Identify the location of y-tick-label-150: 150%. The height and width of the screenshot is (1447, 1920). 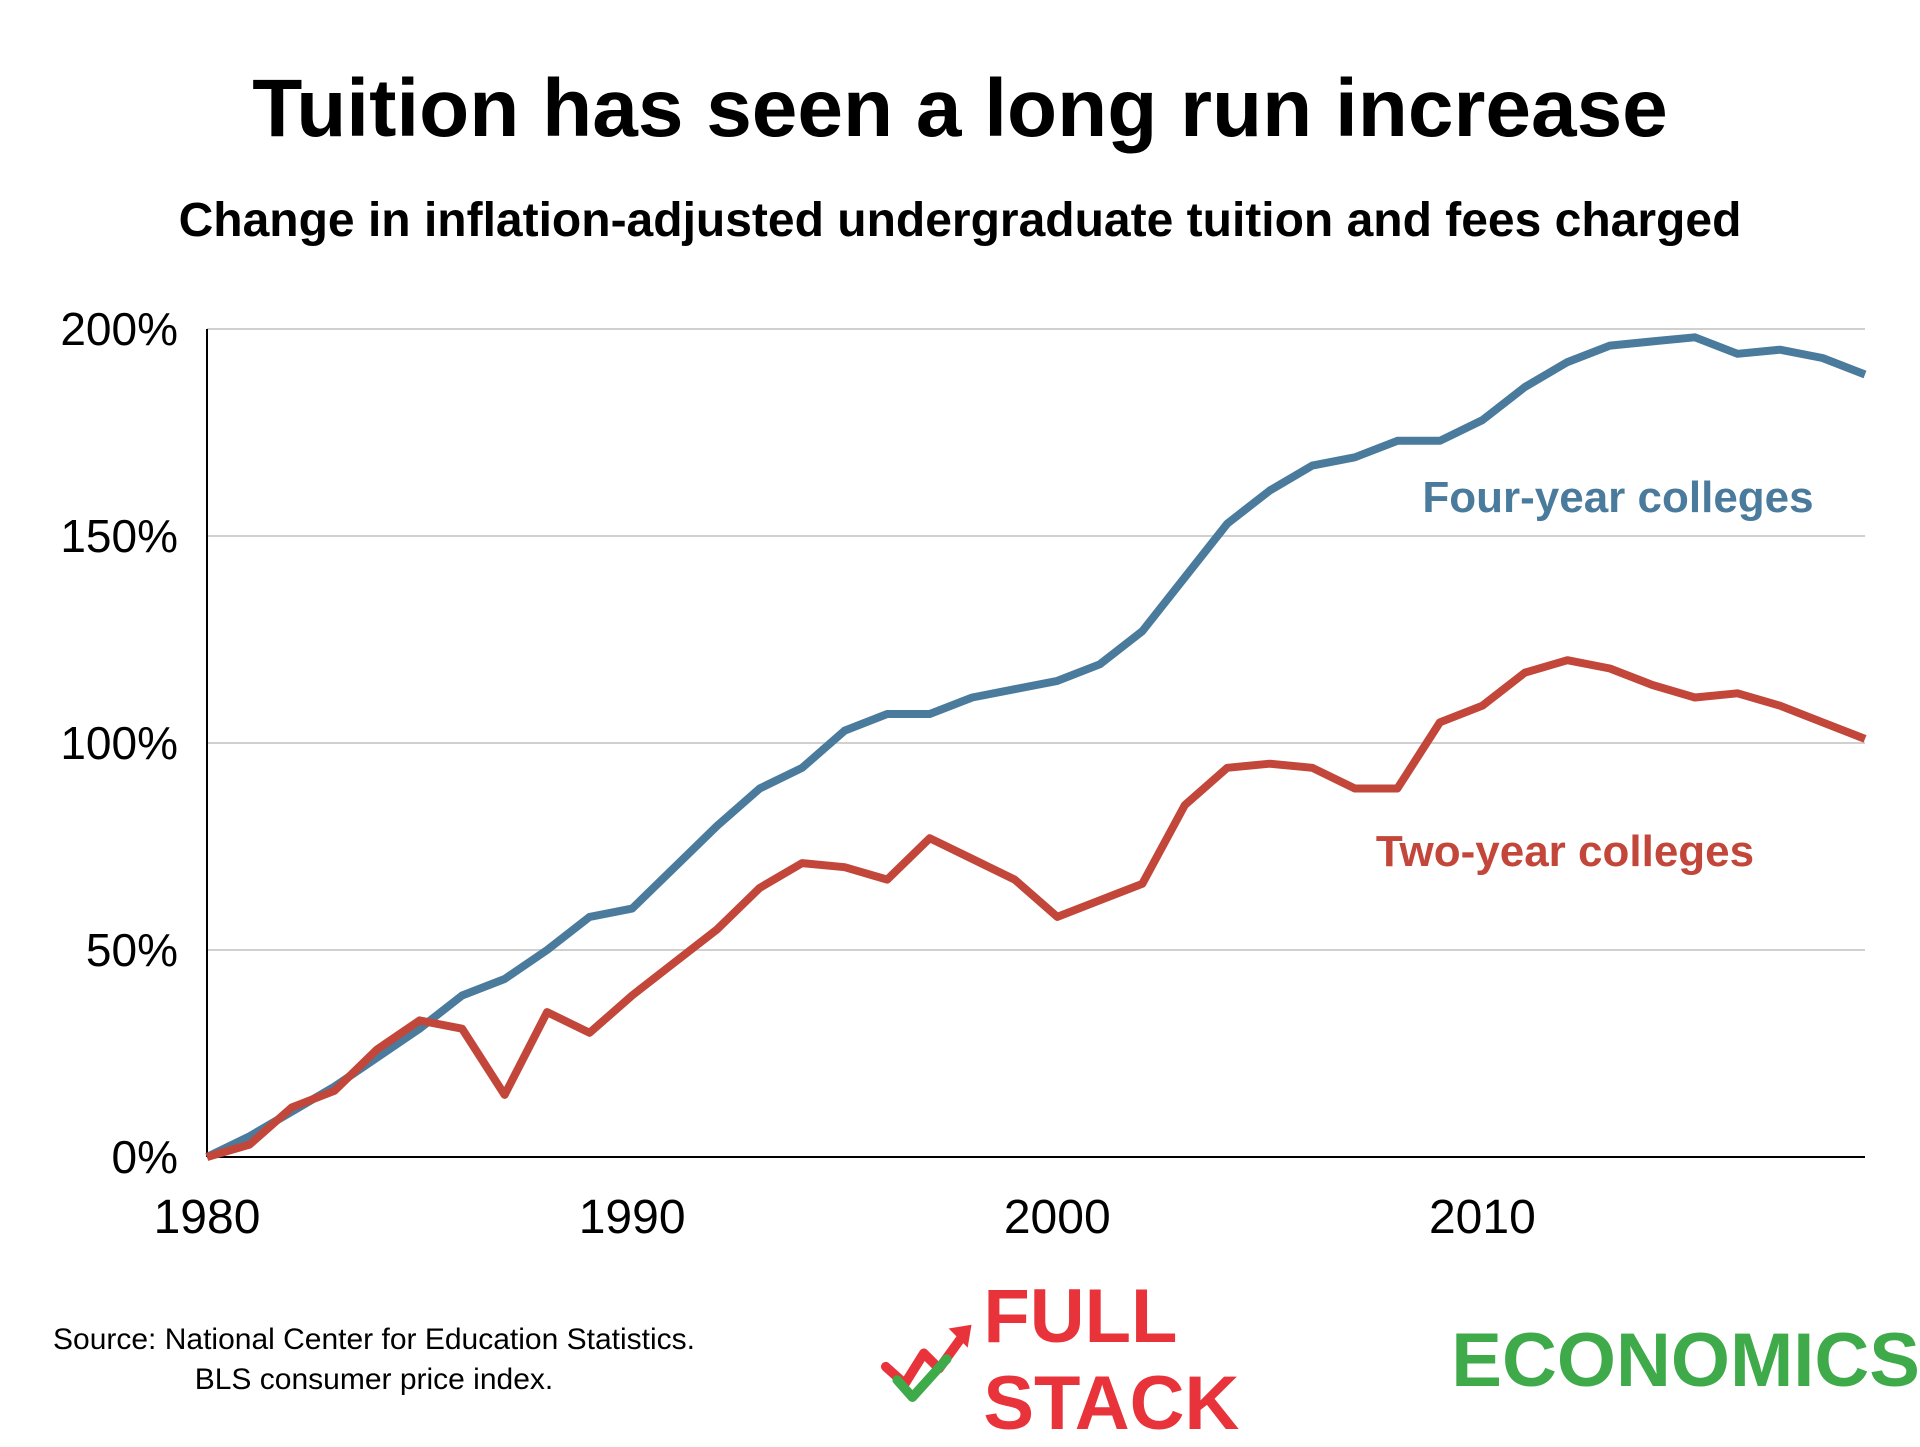
(119, 536).